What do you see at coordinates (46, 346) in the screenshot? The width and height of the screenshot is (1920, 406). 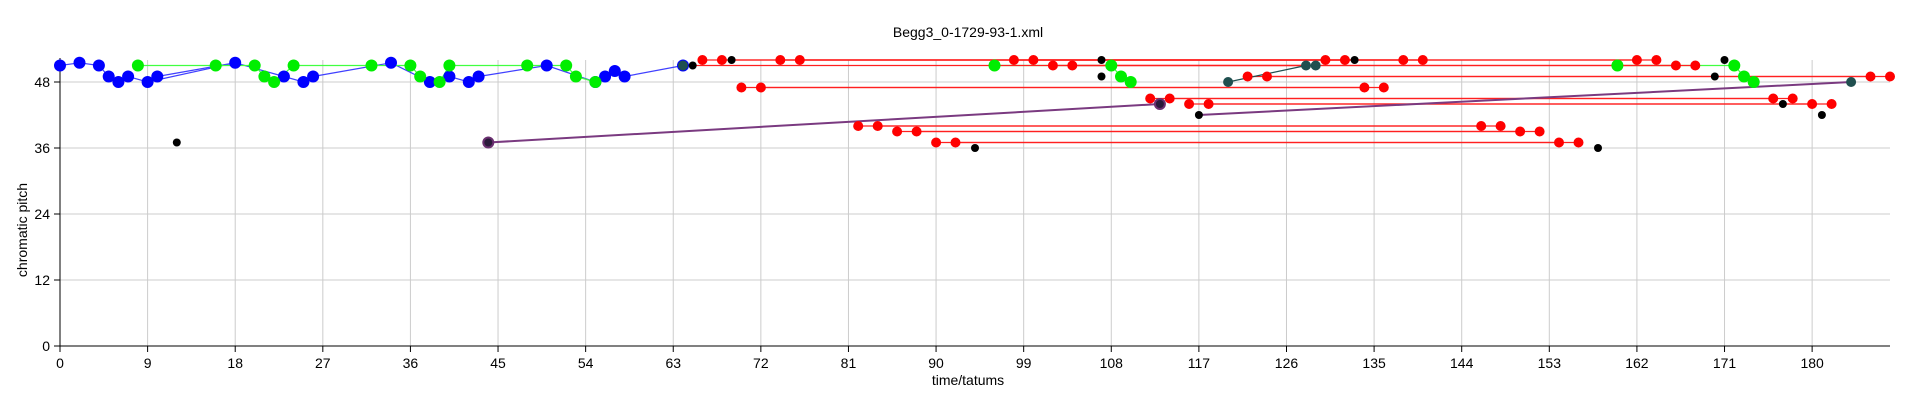 I see `y-tick-label: 0` at bounding box center [46, 346].